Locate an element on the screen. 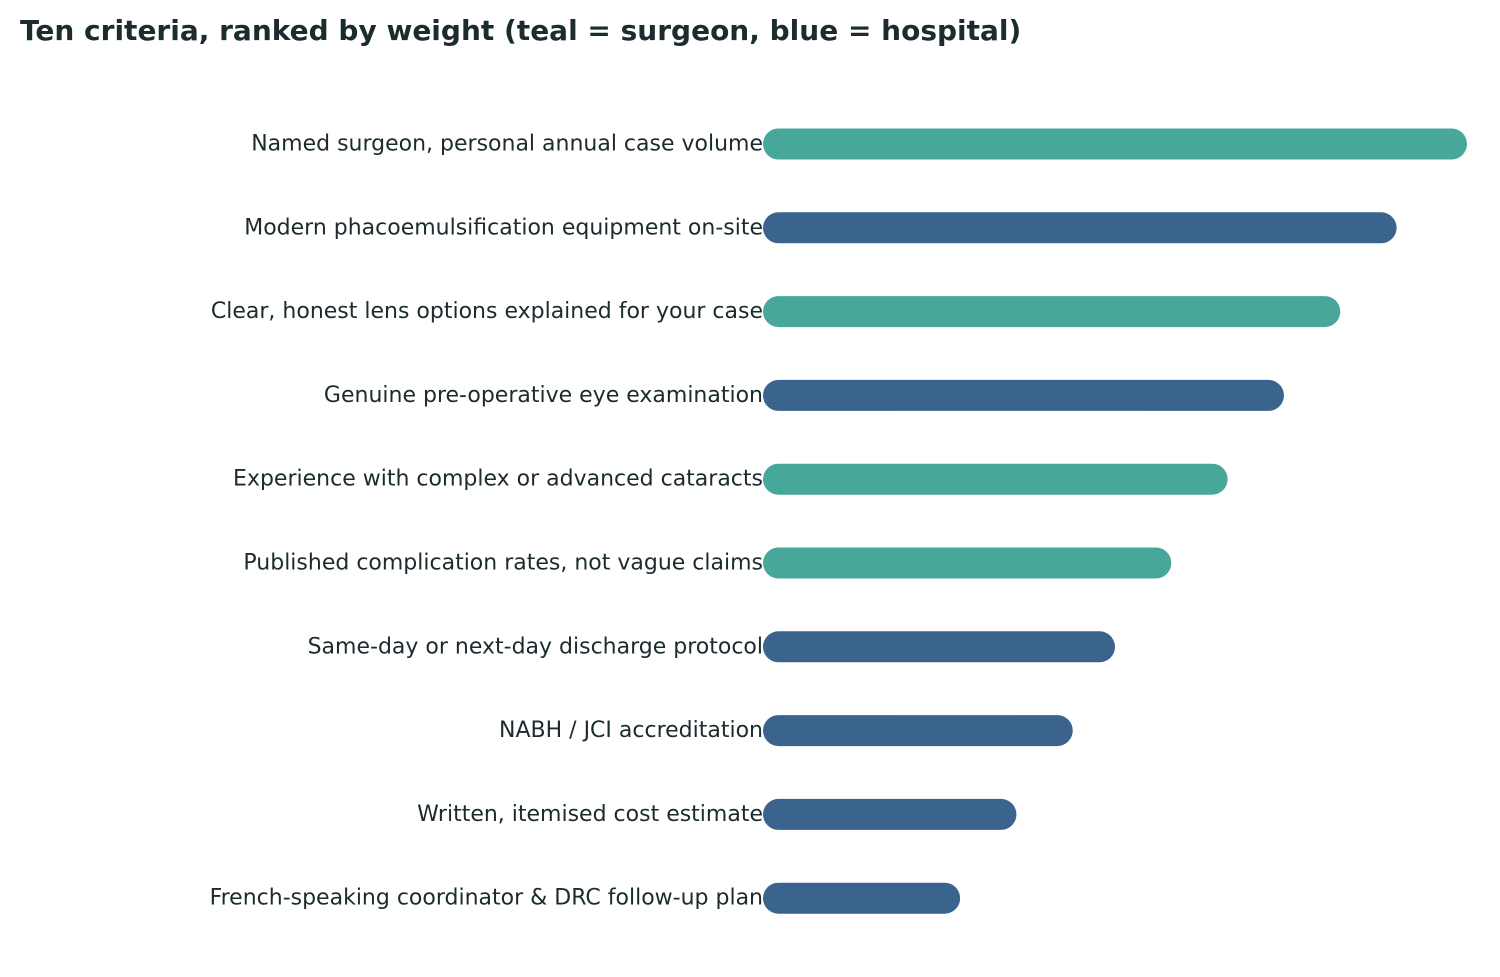 The width and height of the screenshot is (1500, 977). category-label: Written, itemised cost estimate is located at coordinates (590, 814).